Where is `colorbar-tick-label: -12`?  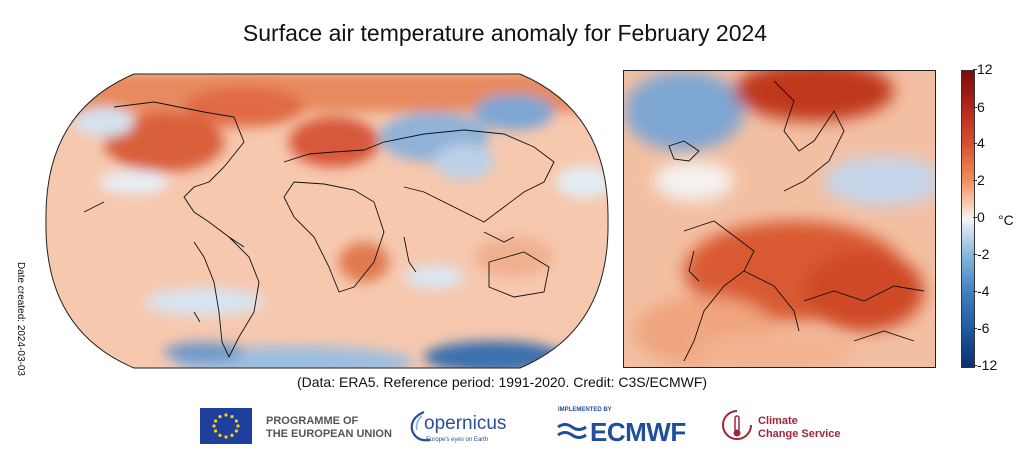
colorbar-tick-label: -12 is located at coordinates (985, 365).